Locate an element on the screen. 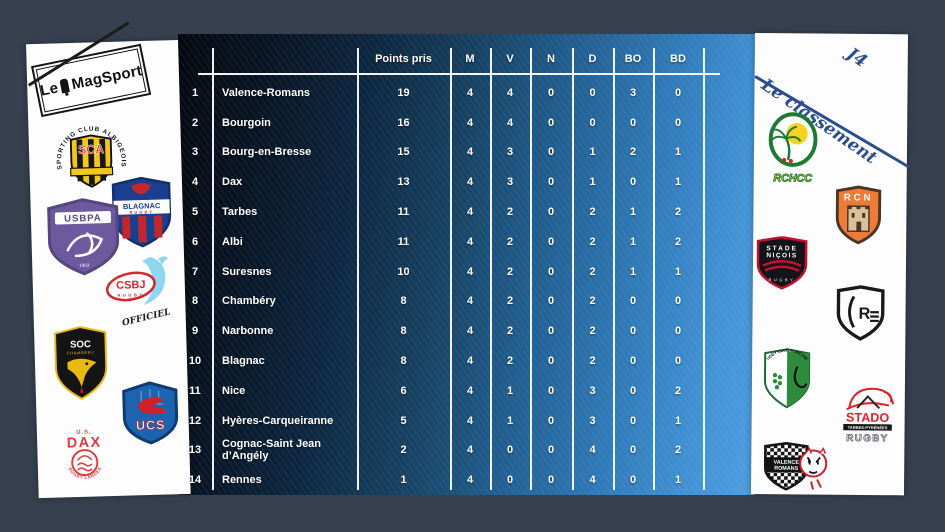 This screenshot has width=945, height=532. rank-cell: 5 is located at coordinates (195, 212).